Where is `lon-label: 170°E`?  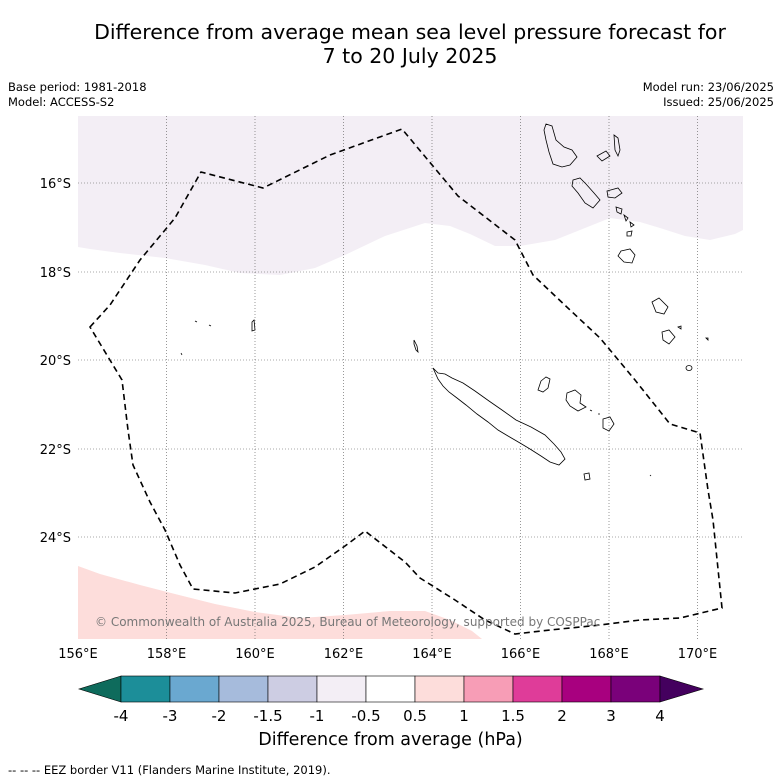
lon-label: 170°E is located at coordinates (698, 654).